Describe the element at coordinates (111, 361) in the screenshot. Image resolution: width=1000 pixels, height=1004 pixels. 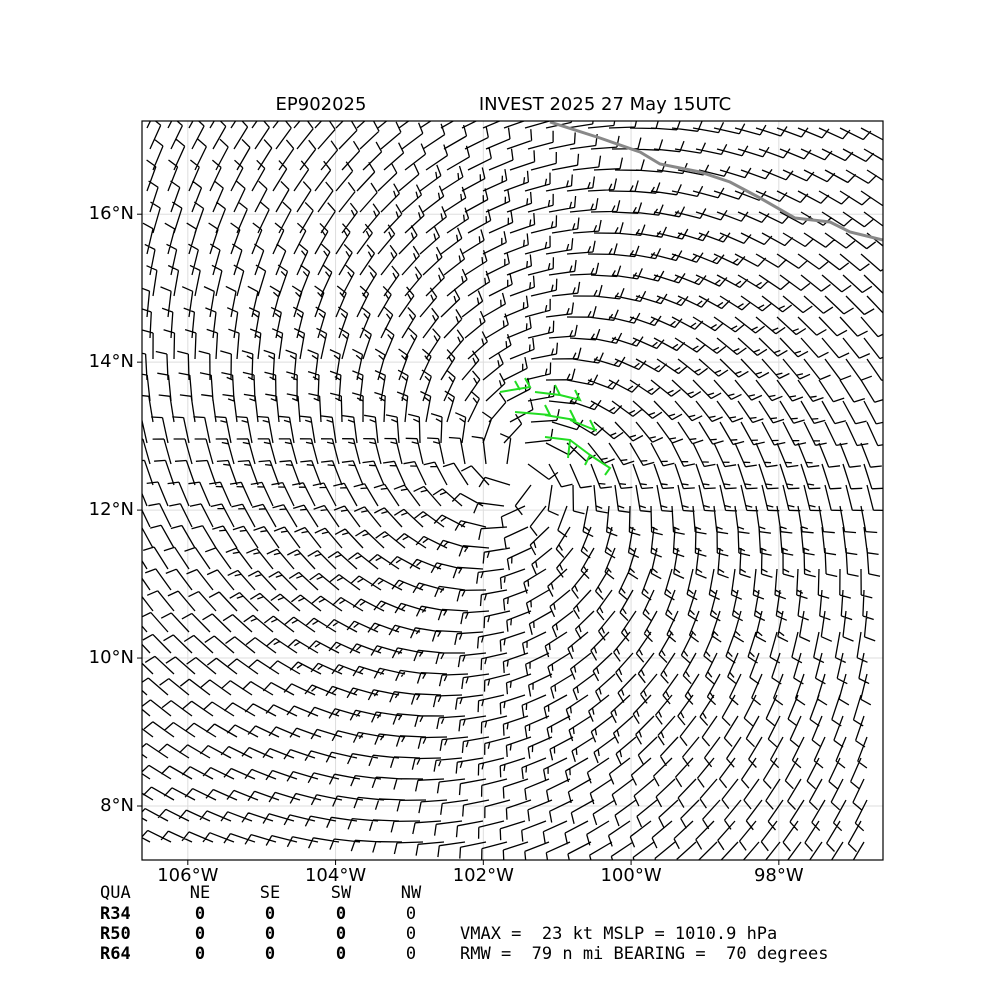
I see `y-tick-label: 14°N` at that location.